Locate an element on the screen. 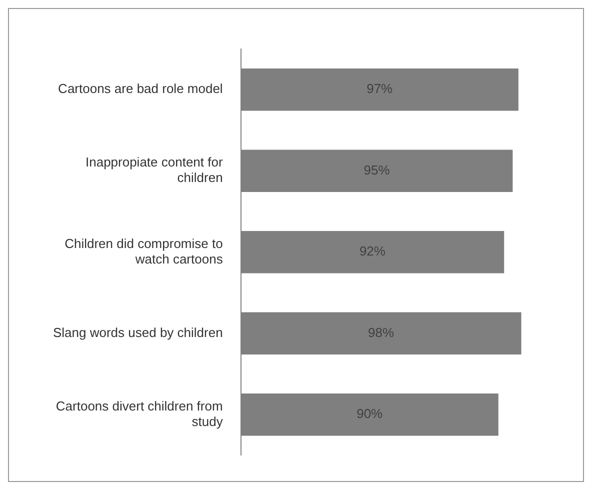 The image size is (592, 490). data-label: 98% is located at coordinates (381, 332).